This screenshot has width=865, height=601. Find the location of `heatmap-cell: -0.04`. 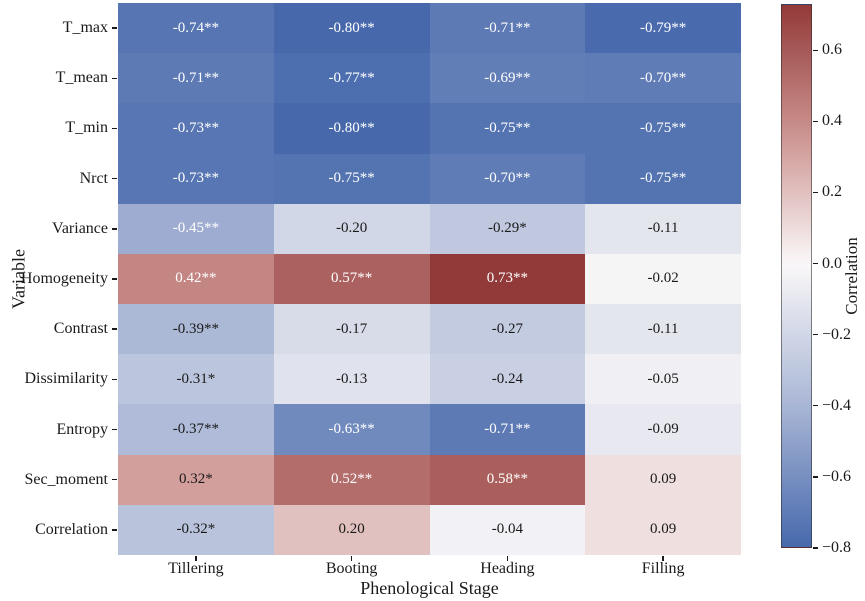

heatmap-cell: -0.04 is located at coordinates (507, 529).